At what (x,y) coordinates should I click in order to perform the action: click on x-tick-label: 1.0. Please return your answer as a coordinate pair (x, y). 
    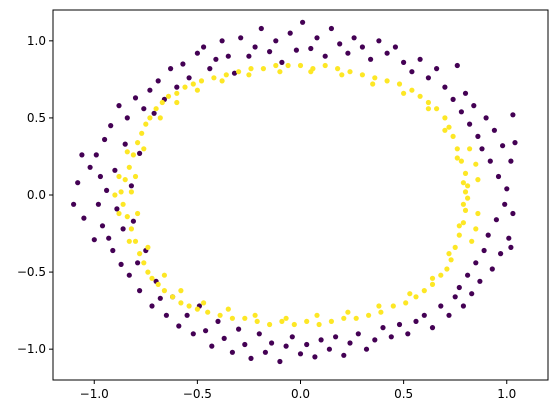
    Looking at the image, I should click on (506, 394).